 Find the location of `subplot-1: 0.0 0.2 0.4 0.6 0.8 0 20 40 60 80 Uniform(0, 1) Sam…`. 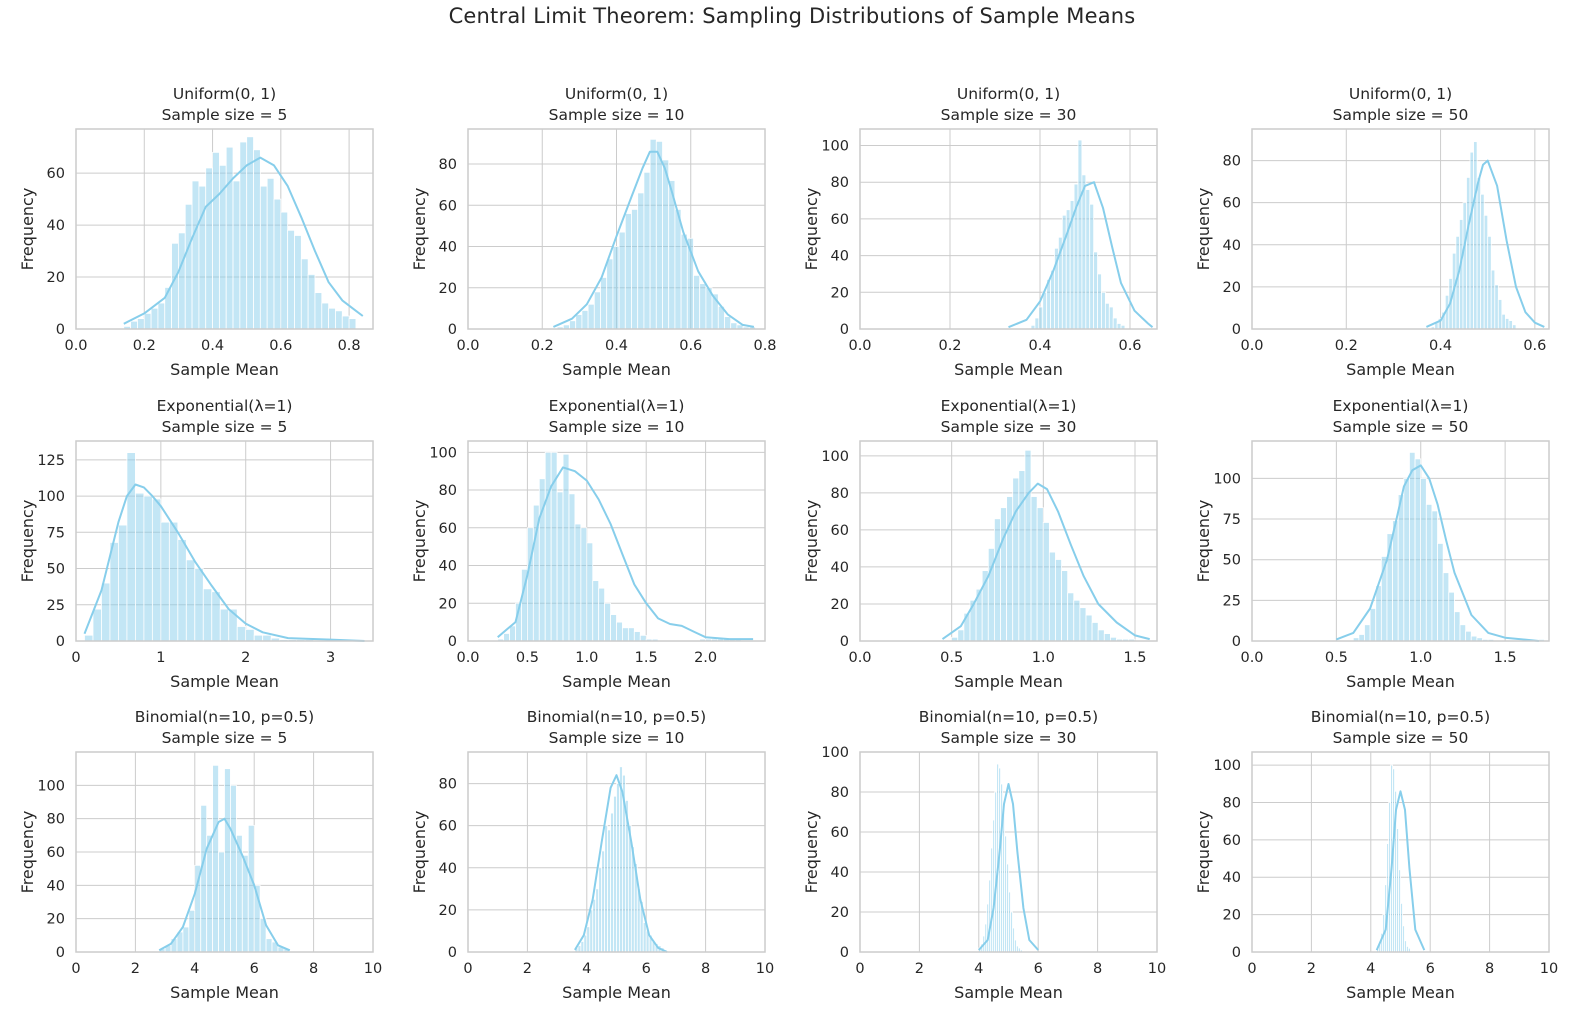

subplot-1: 0.0 0.2 0.4 0.6 0.8 0 20 40 60 80 Uniform(0, 1) Sam… is located at coordinates (593, 232).